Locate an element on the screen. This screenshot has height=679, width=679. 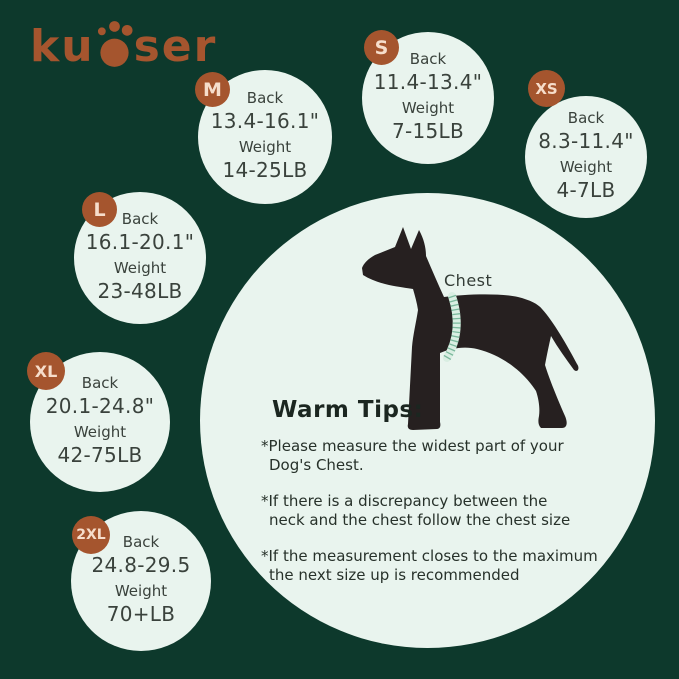
size-bubble-m: M Back 13.4-16.1" Weight 14-25LB is located at coordinates (263, 137).